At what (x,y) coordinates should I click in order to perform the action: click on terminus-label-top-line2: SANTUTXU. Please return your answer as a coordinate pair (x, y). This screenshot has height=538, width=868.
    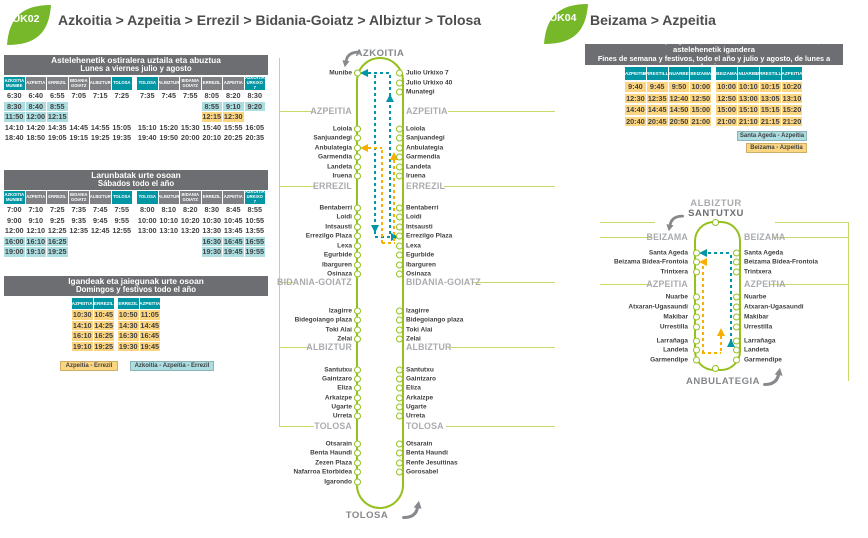
    Looking at the image, I should click on (716, 213).